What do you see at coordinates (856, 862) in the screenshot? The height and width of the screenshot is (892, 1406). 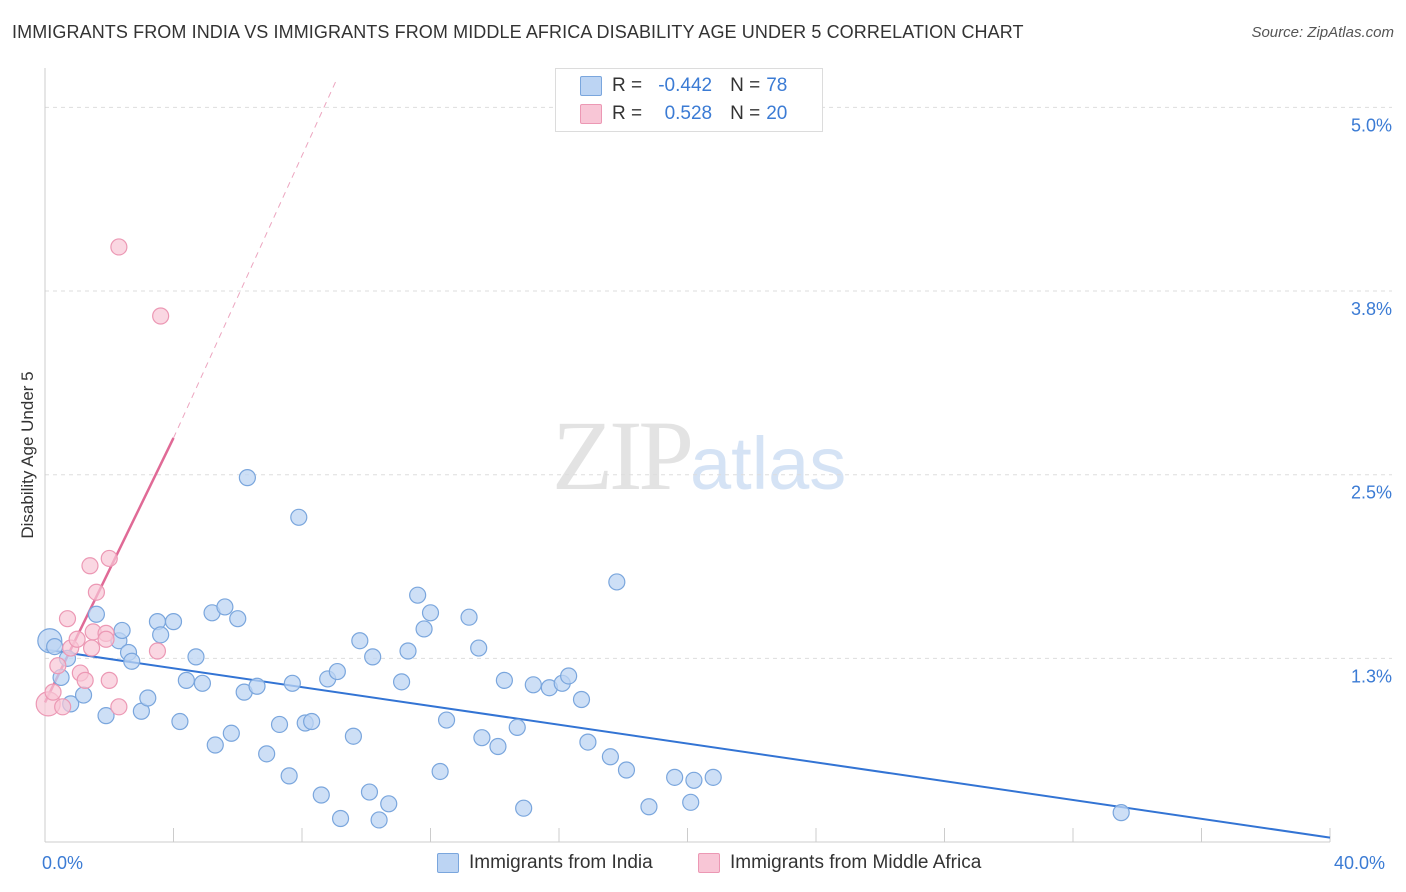 I see `africa-legend-label: Immigrants from Middle Africa` at bounding box center [856, 862].